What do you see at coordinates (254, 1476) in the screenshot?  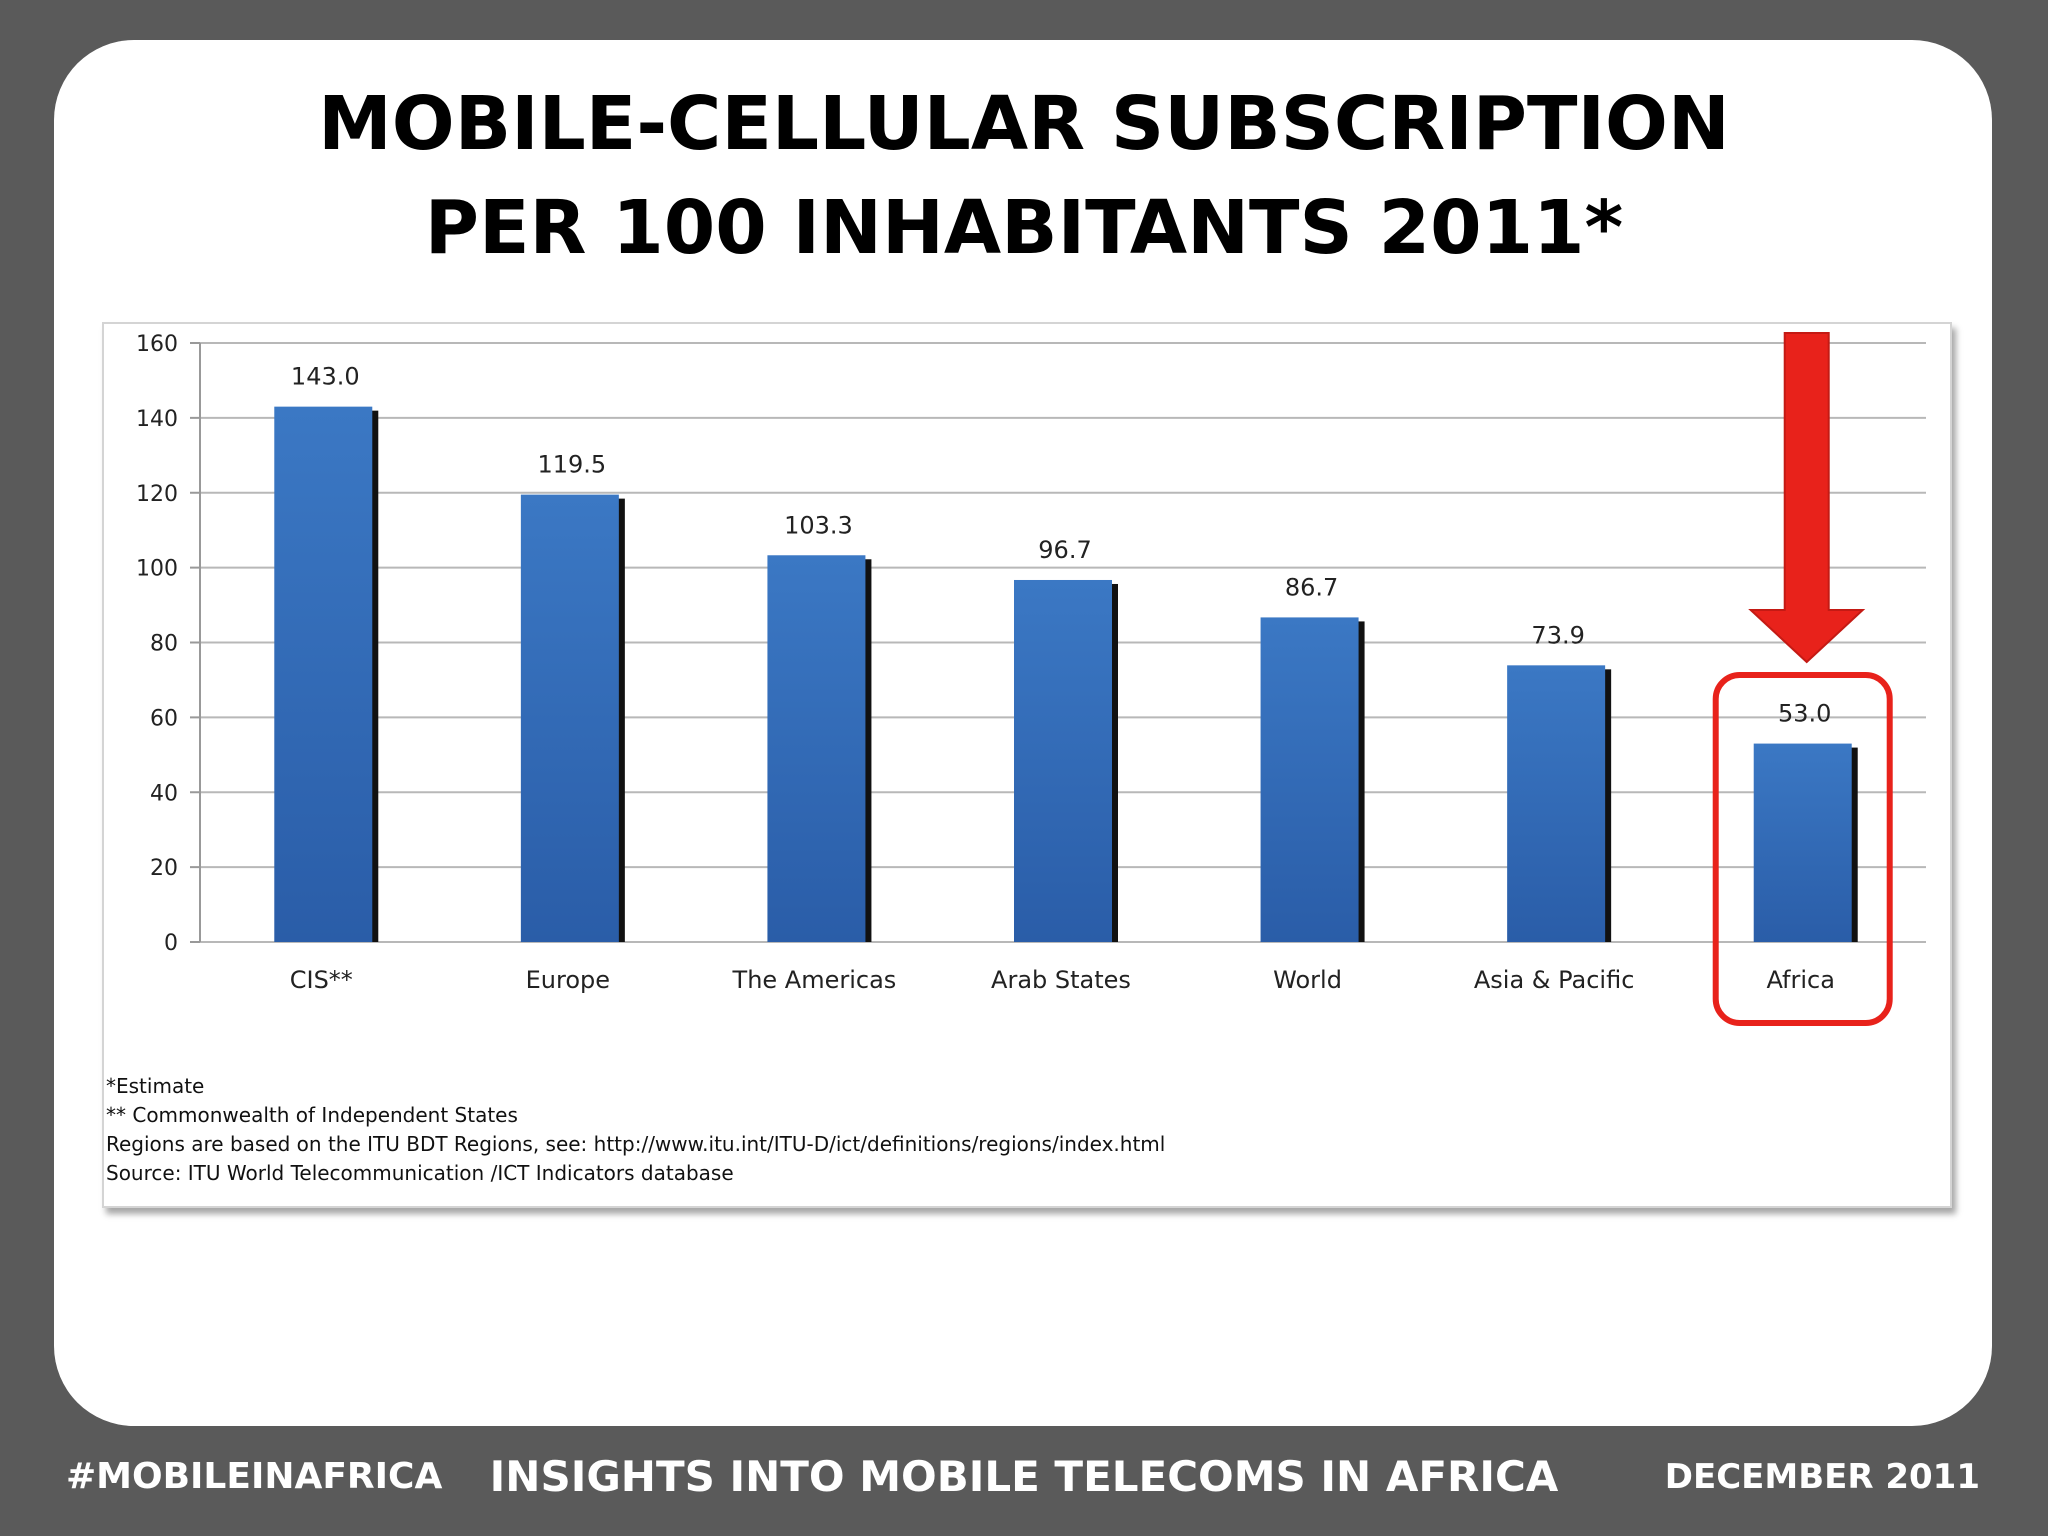 I see `footer-hashtag: #MOBILEINAFRICA` at bounding box center [254, 1476].